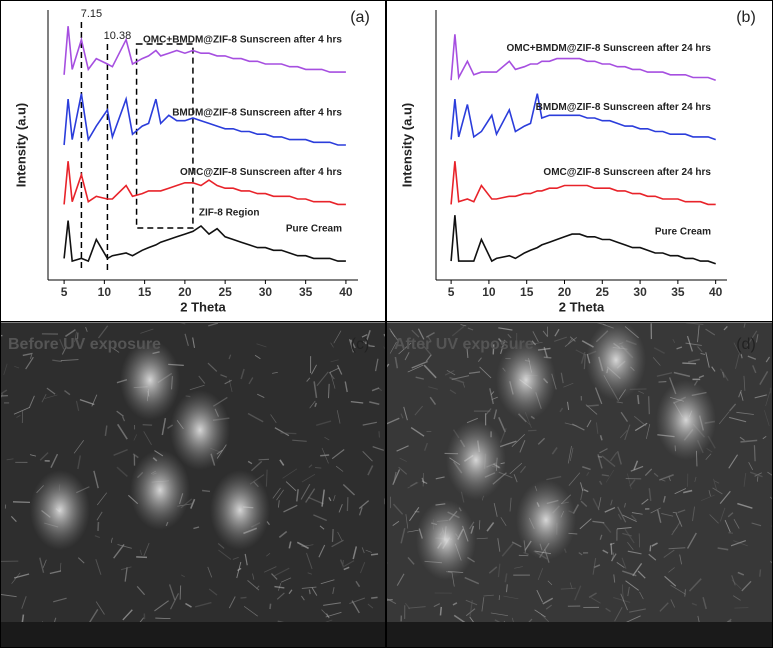  I want to click on x-tick-label: 30, so click(640, 292).